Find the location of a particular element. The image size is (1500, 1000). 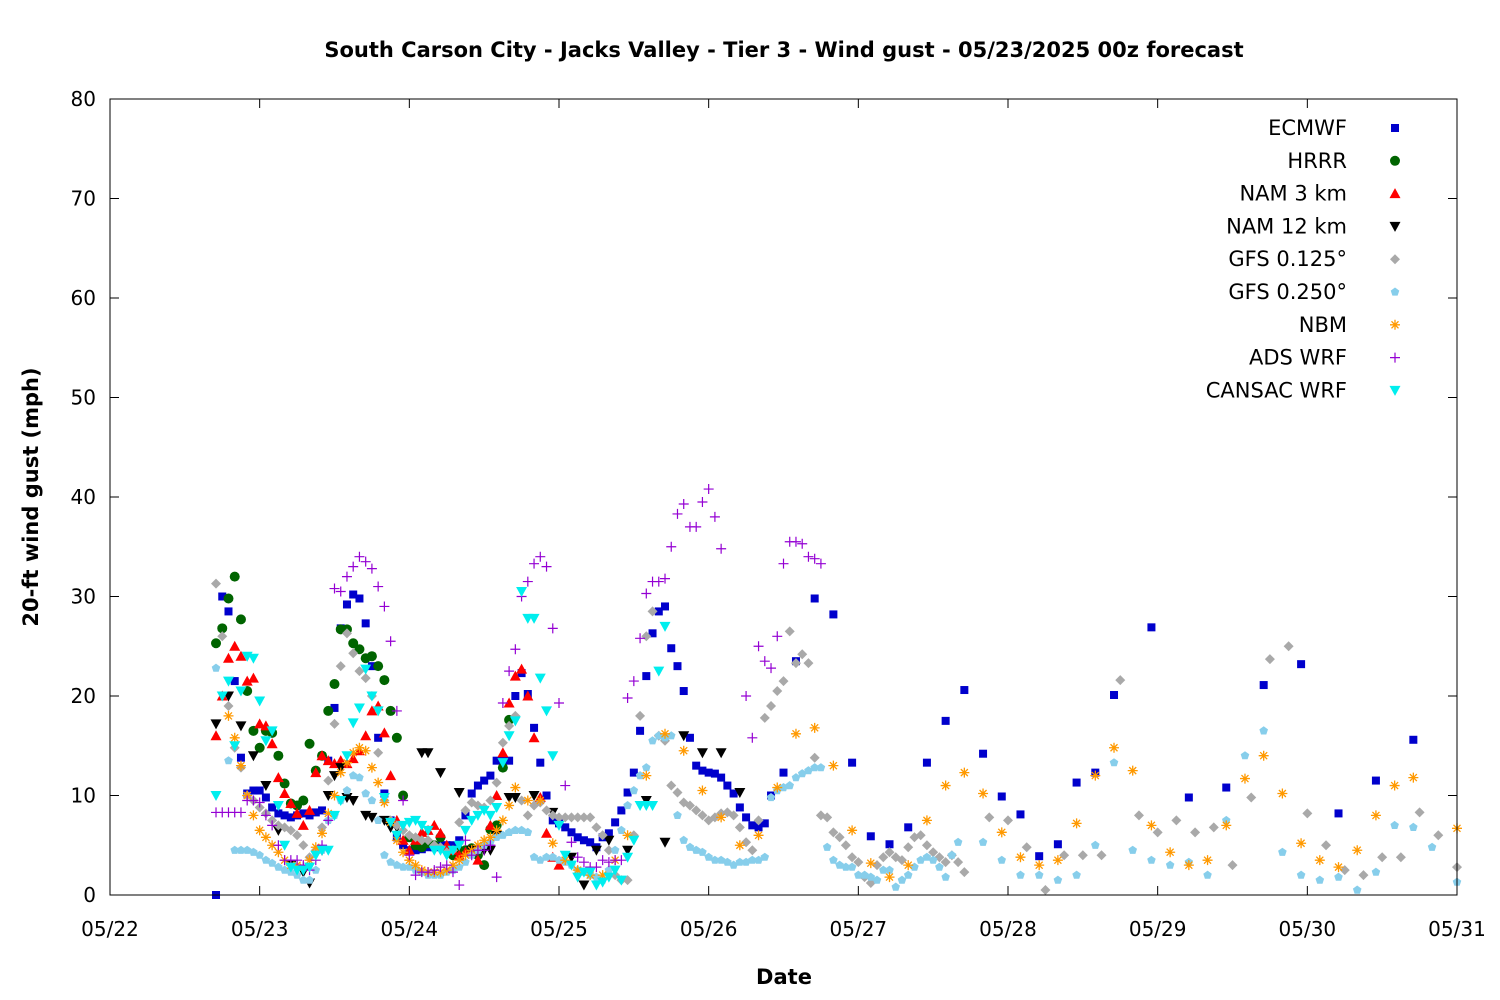

y-tick-label: 20 is located at coordinates (83, 696).